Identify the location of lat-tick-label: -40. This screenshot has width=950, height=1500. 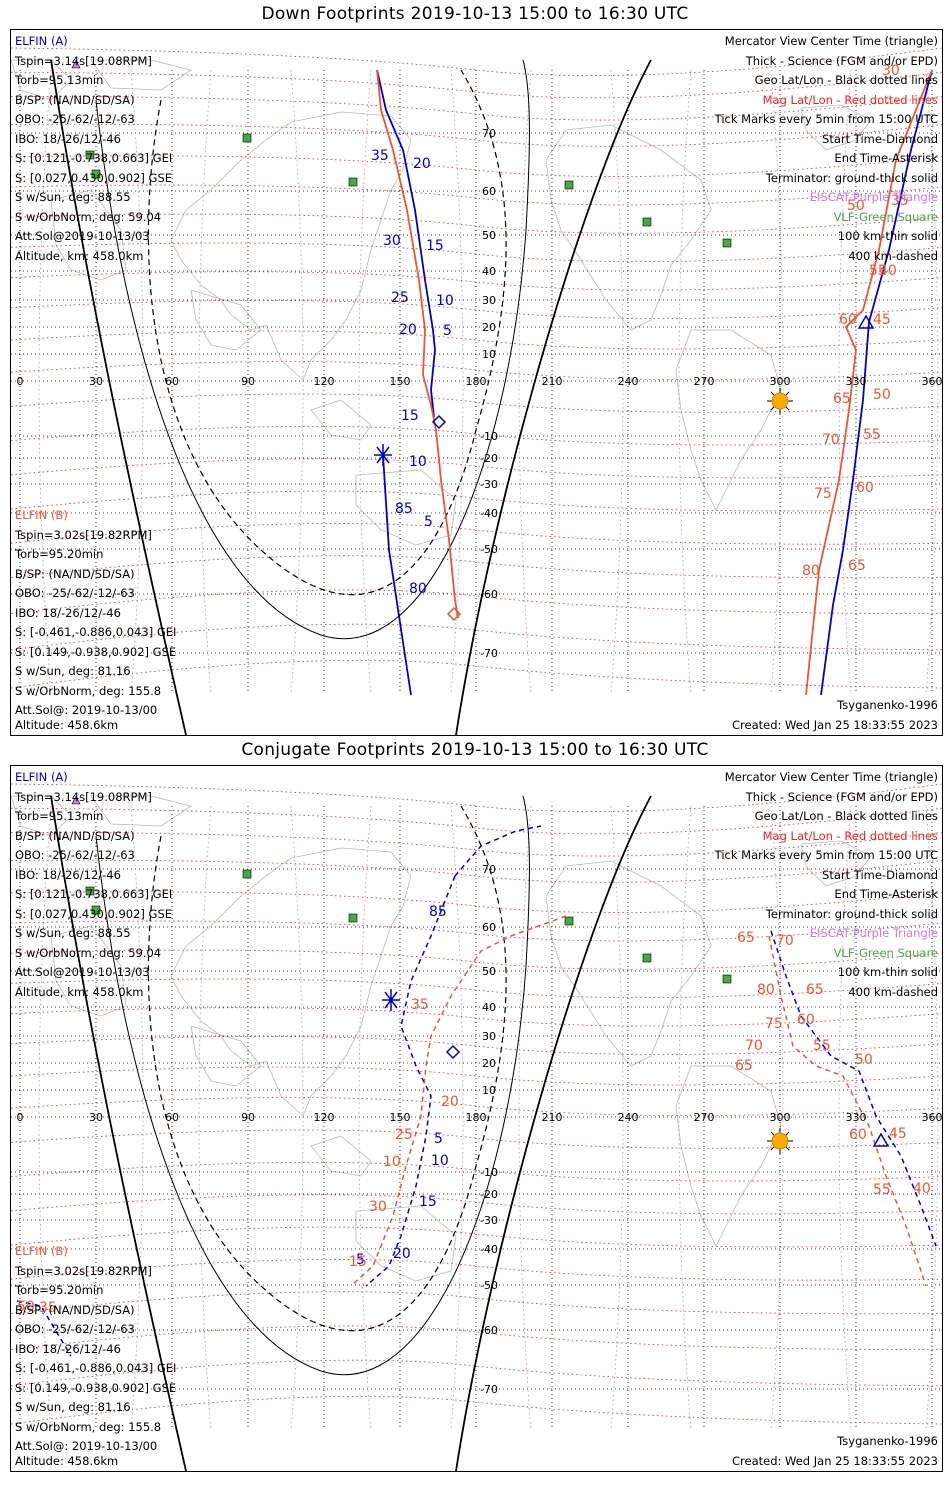
(489, 1249).